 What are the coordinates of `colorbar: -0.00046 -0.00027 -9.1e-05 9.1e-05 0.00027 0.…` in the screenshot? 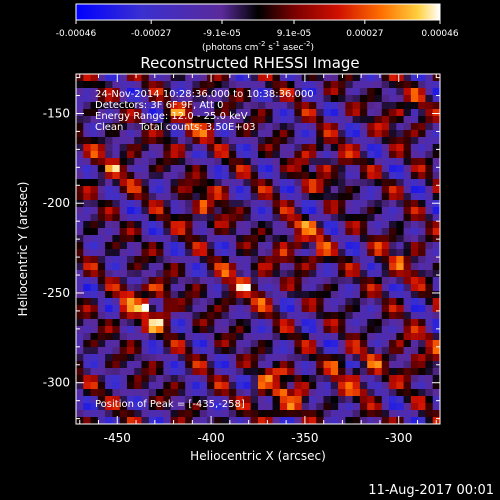 It's located at (257, 28).